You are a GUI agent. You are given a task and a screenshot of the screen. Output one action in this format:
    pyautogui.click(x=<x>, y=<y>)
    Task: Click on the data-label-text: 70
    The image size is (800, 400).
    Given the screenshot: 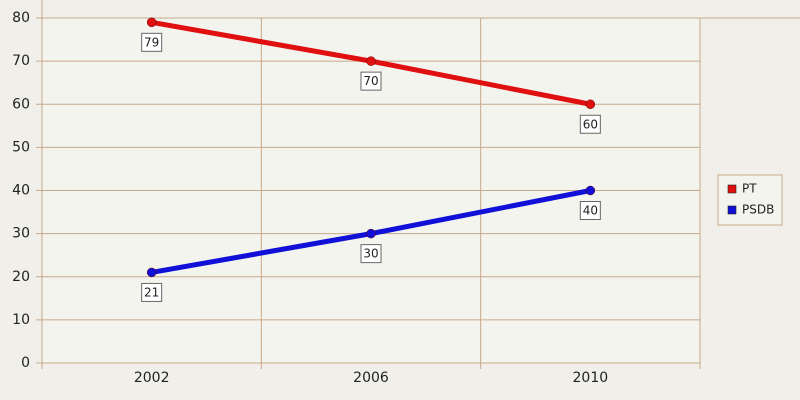 What is the action you would take?
    pyautogui.click(x=370, y=81)
    